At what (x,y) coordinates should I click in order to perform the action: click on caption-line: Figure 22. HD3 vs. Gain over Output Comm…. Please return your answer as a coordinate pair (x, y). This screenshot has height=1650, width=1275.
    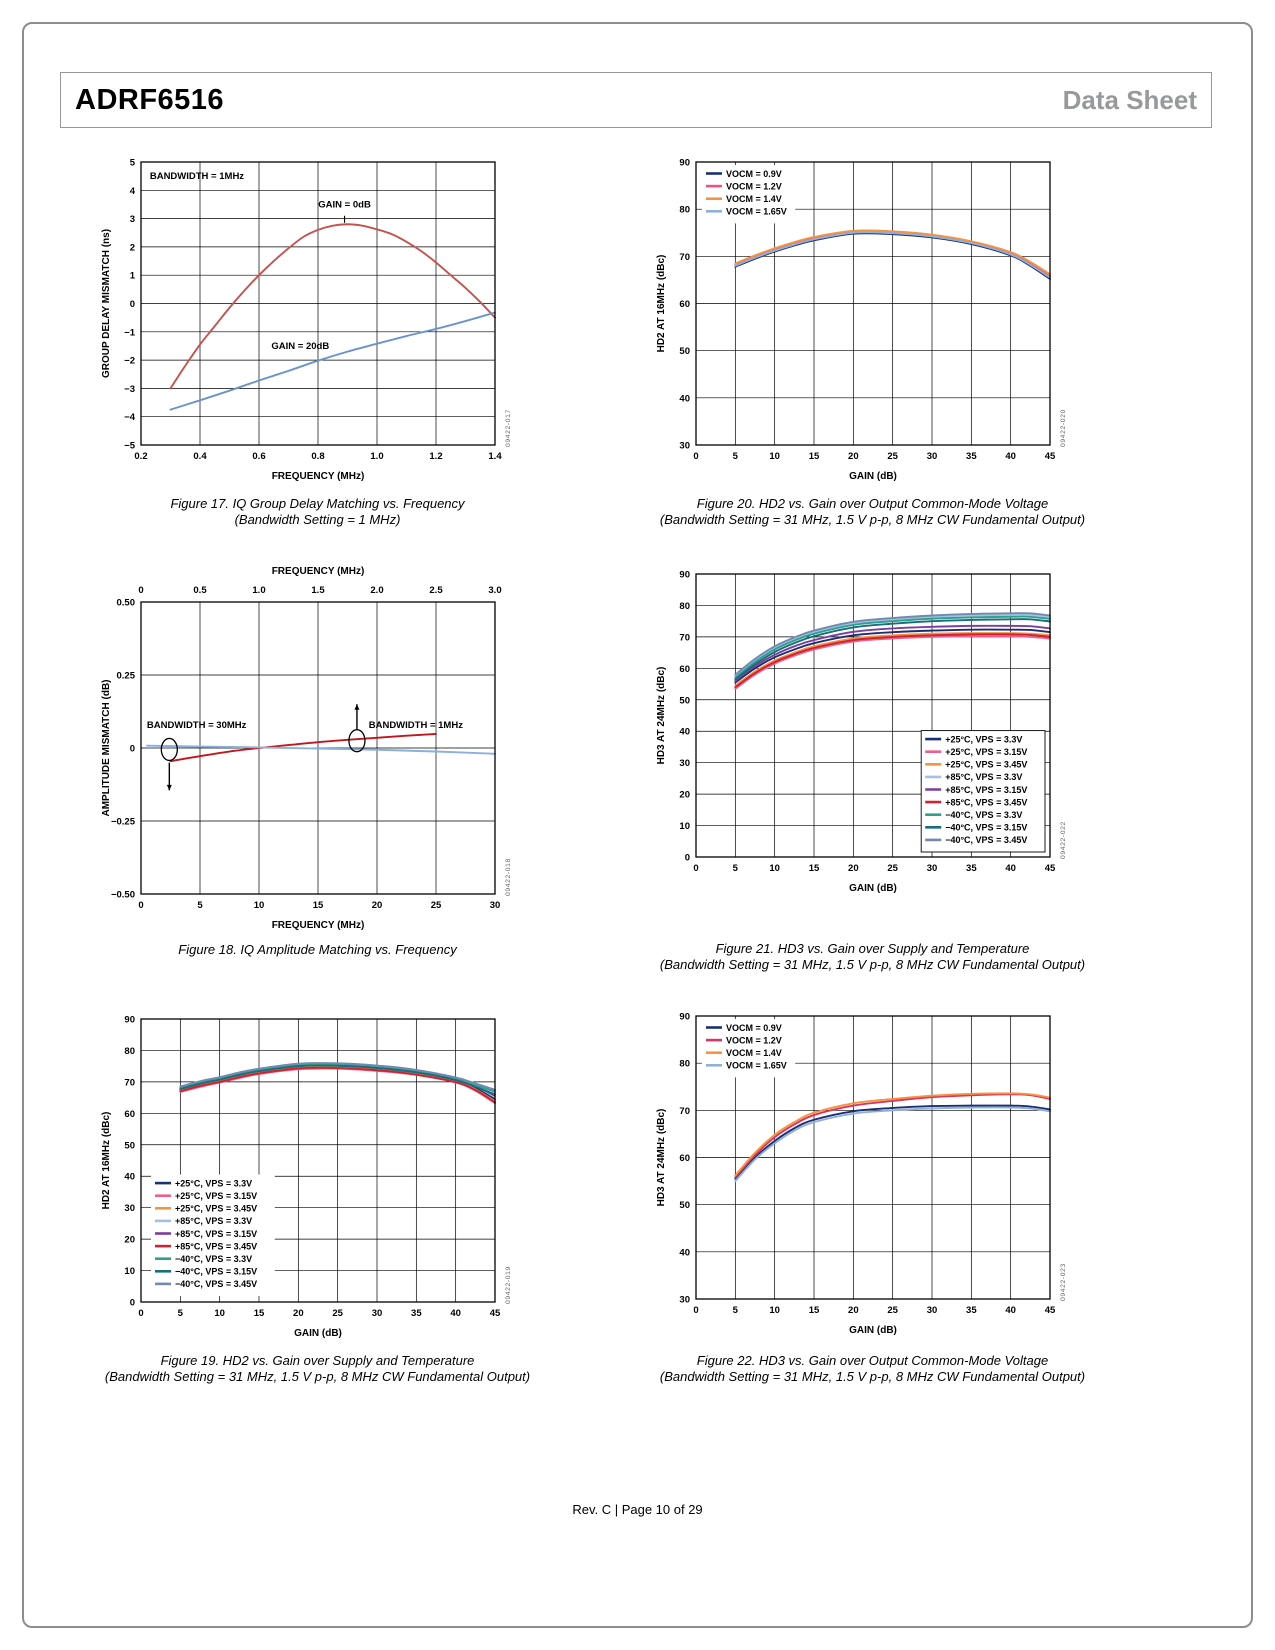
    Looking at the image, I should click on (872, 1360).